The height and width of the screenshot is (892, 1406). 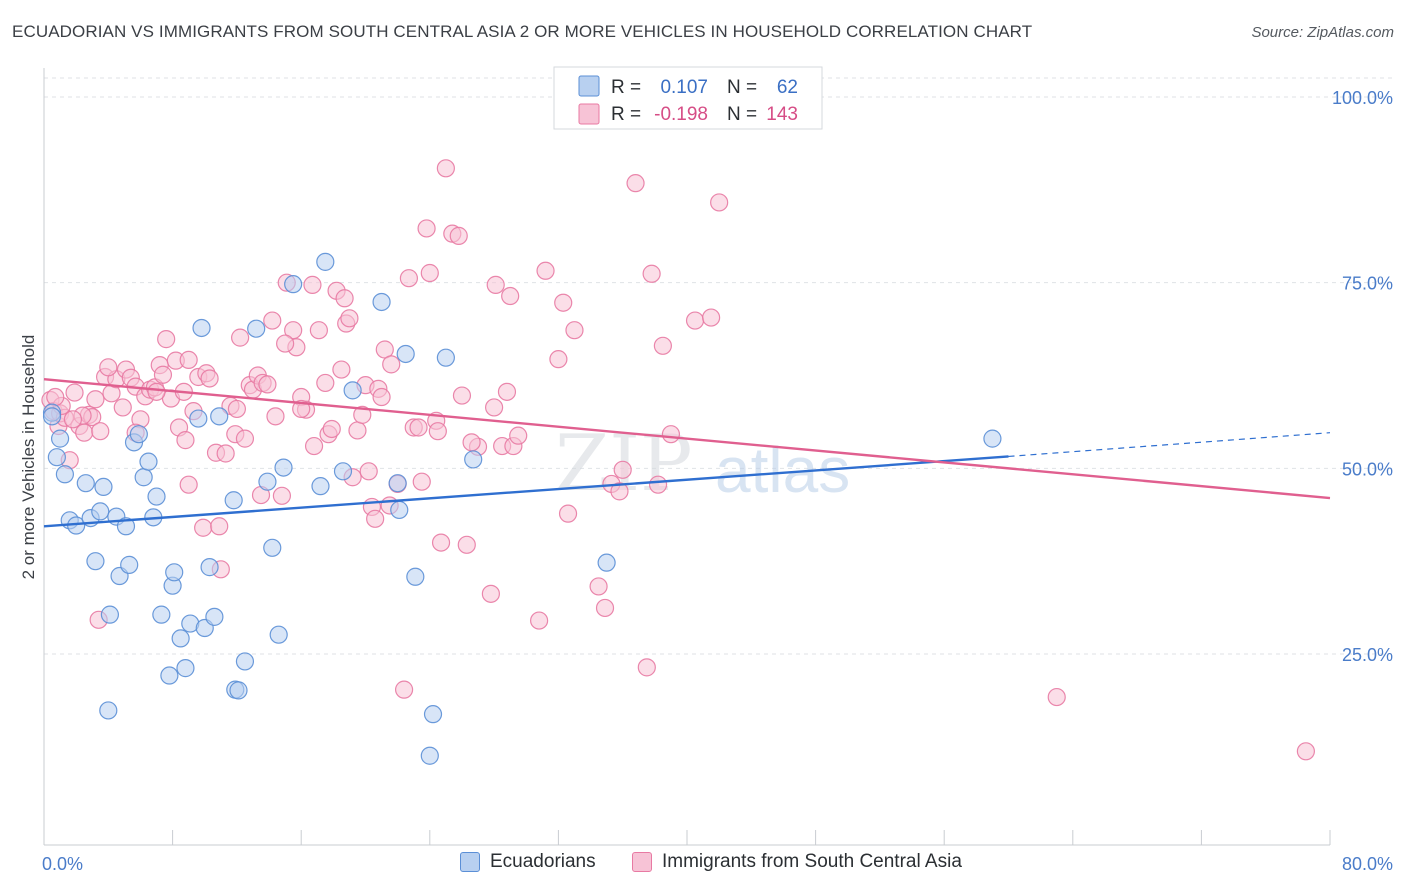 I want to click on legend-n-label-blue: N =, so click(x=742, y=87).